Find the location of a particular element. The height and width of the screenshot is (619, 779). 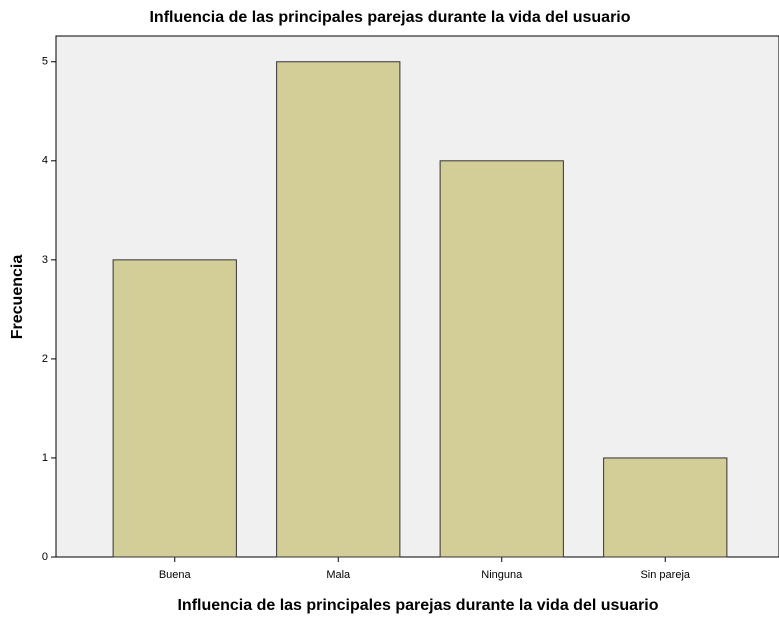

y-tick-label: 1 is located at coordinates (45, 458).